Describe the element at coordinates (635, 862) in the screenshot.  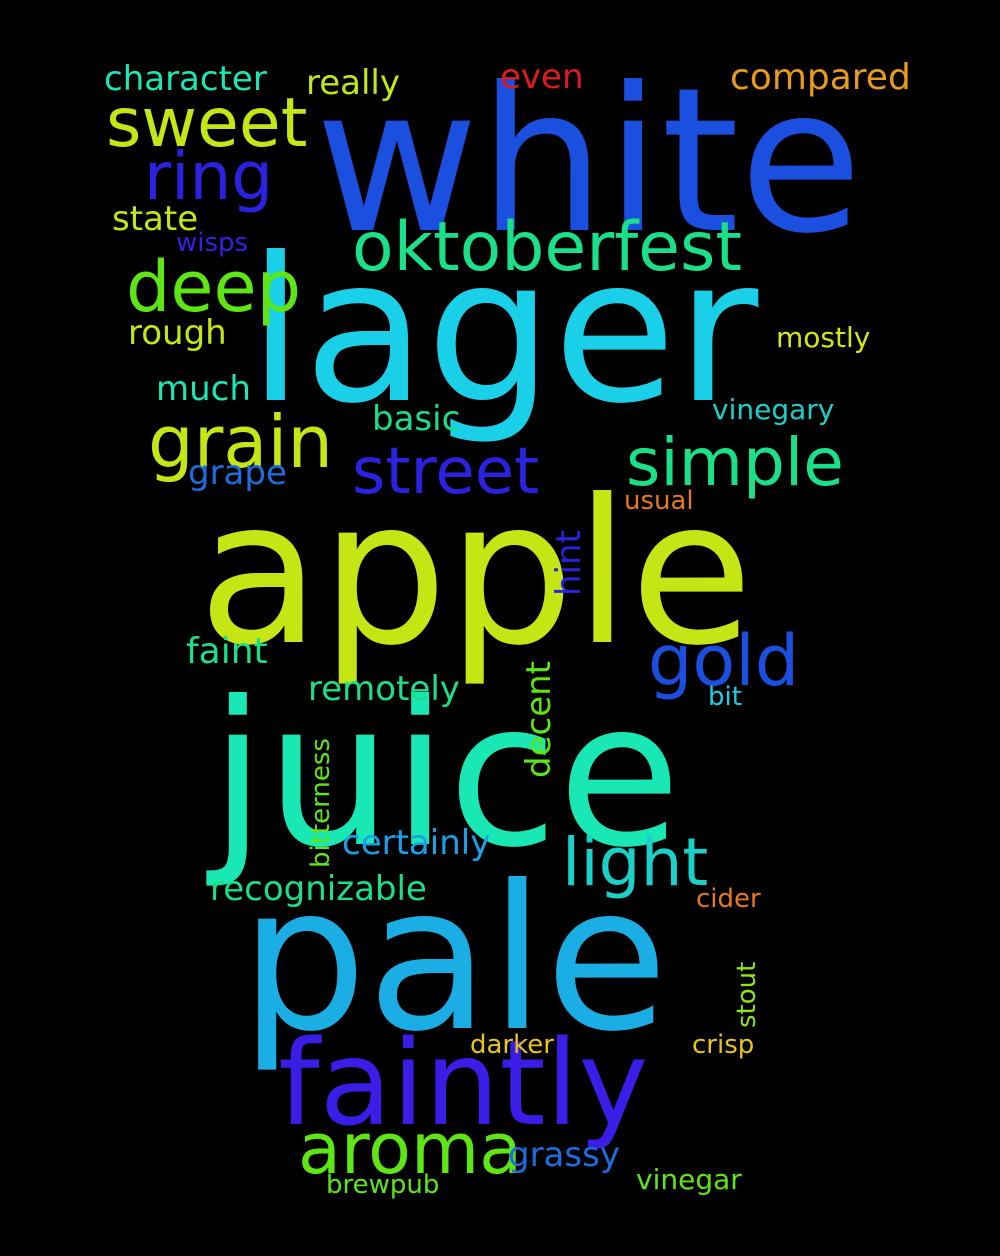
I see `word-light: light` at that location.